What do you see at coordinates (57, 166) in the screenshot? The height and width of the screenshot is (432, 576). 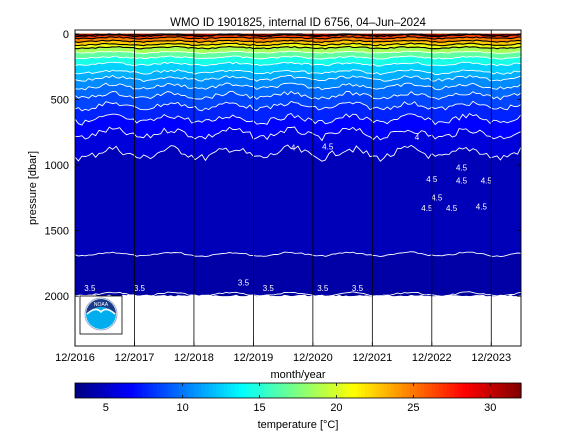 I see `y-tick-label-2: 1000` at bounding box center [57, 166].